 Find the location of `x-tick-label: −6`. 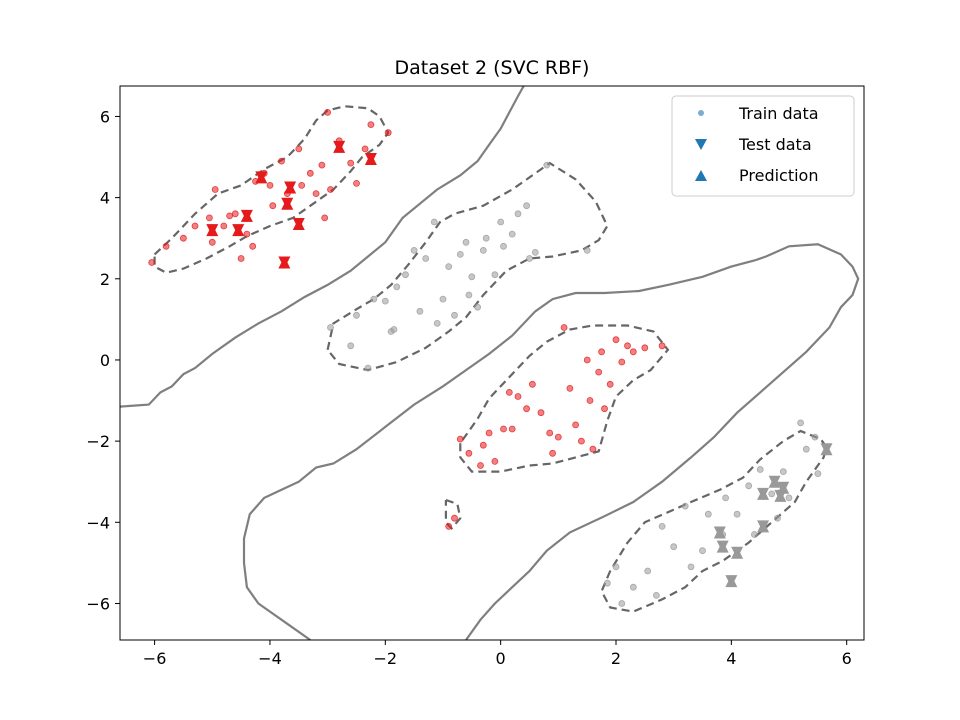

x-tick-label: −6 is located at coordinates (155, 658).